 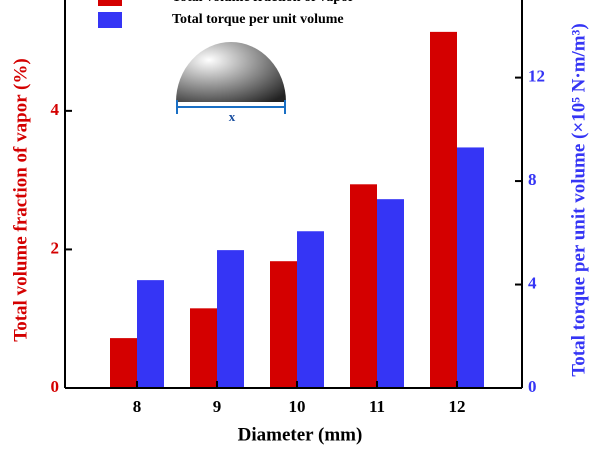 I want to click on x-tick-label: 12, so click(x=457, y=406).